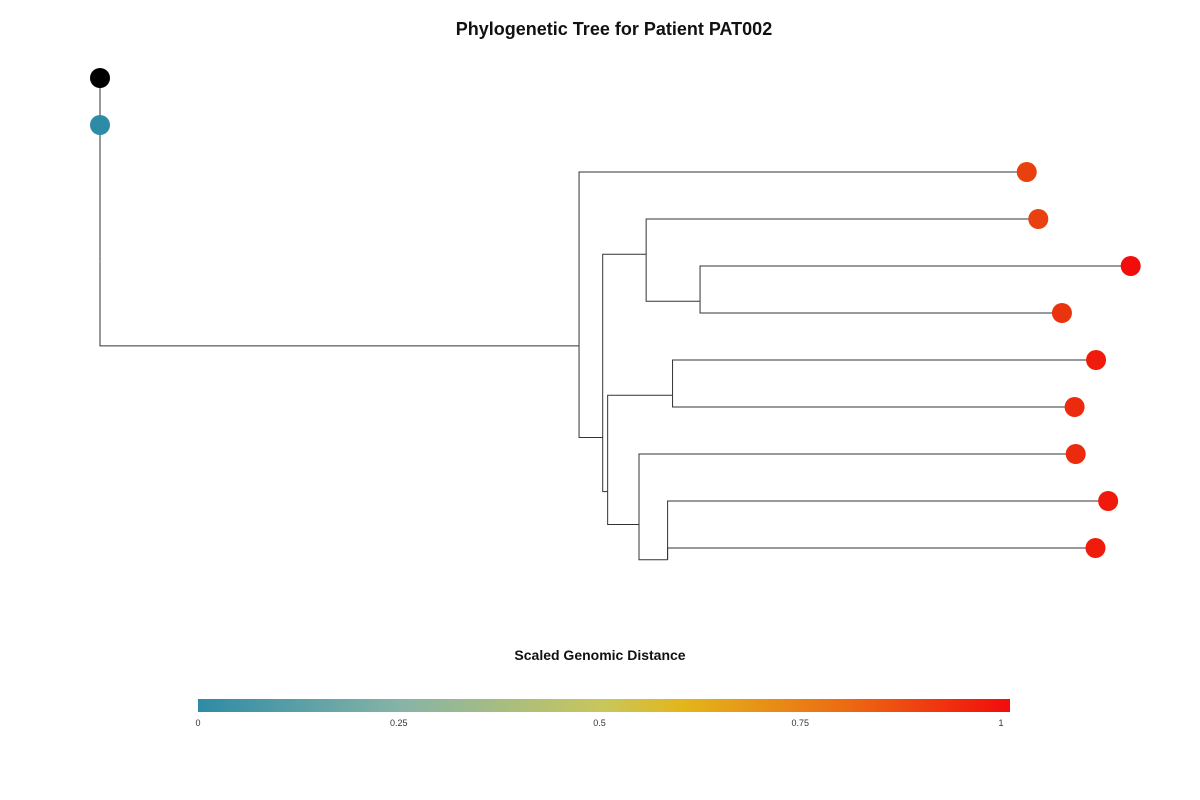 The height and width of the screenshot is (800, 1200). What do you see at coordinates (802, 258) in the screenshot?
I see `tree-edge-n2-t1` at bounding box center [802, 258].